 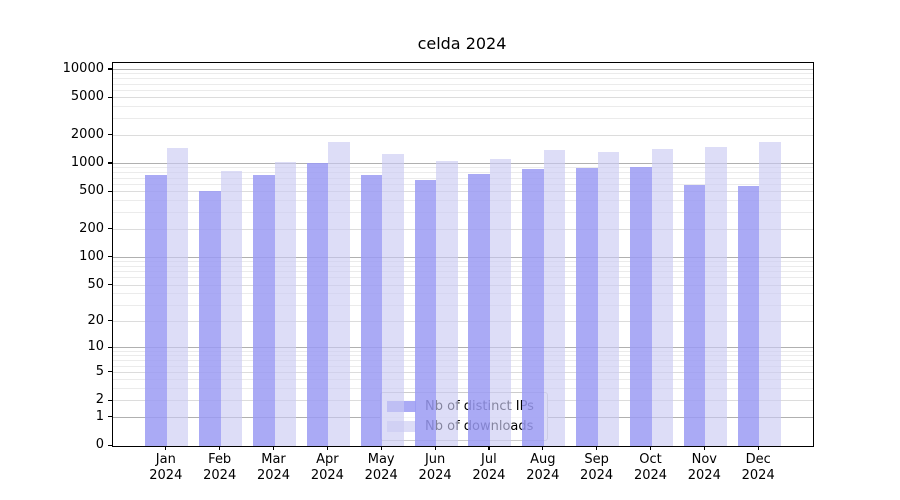 What do you see at coordinates (371, 310) in the screenshot?
I see `bar-distinct-ips-may` at bounding box center [371, 310].